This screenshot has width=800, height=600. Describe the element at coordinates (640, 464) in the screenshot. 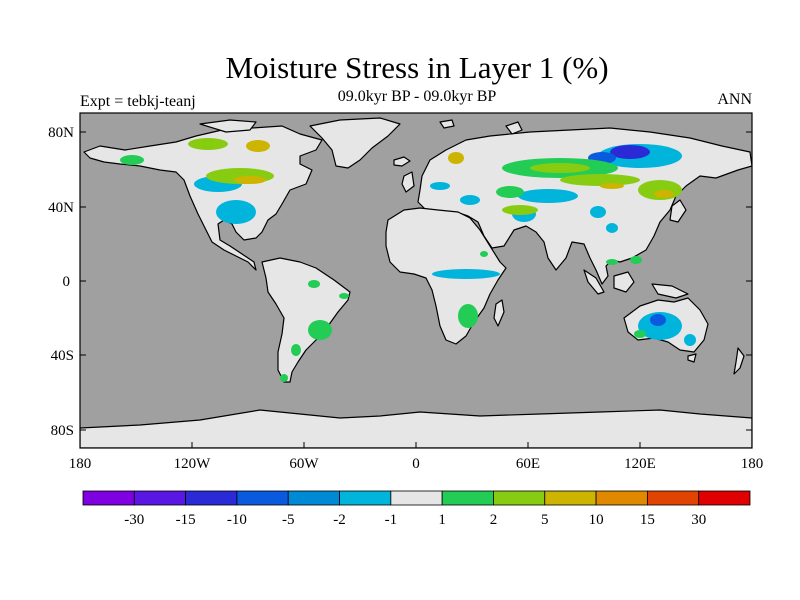

I see `lon-tick-label: 120E` at that location.